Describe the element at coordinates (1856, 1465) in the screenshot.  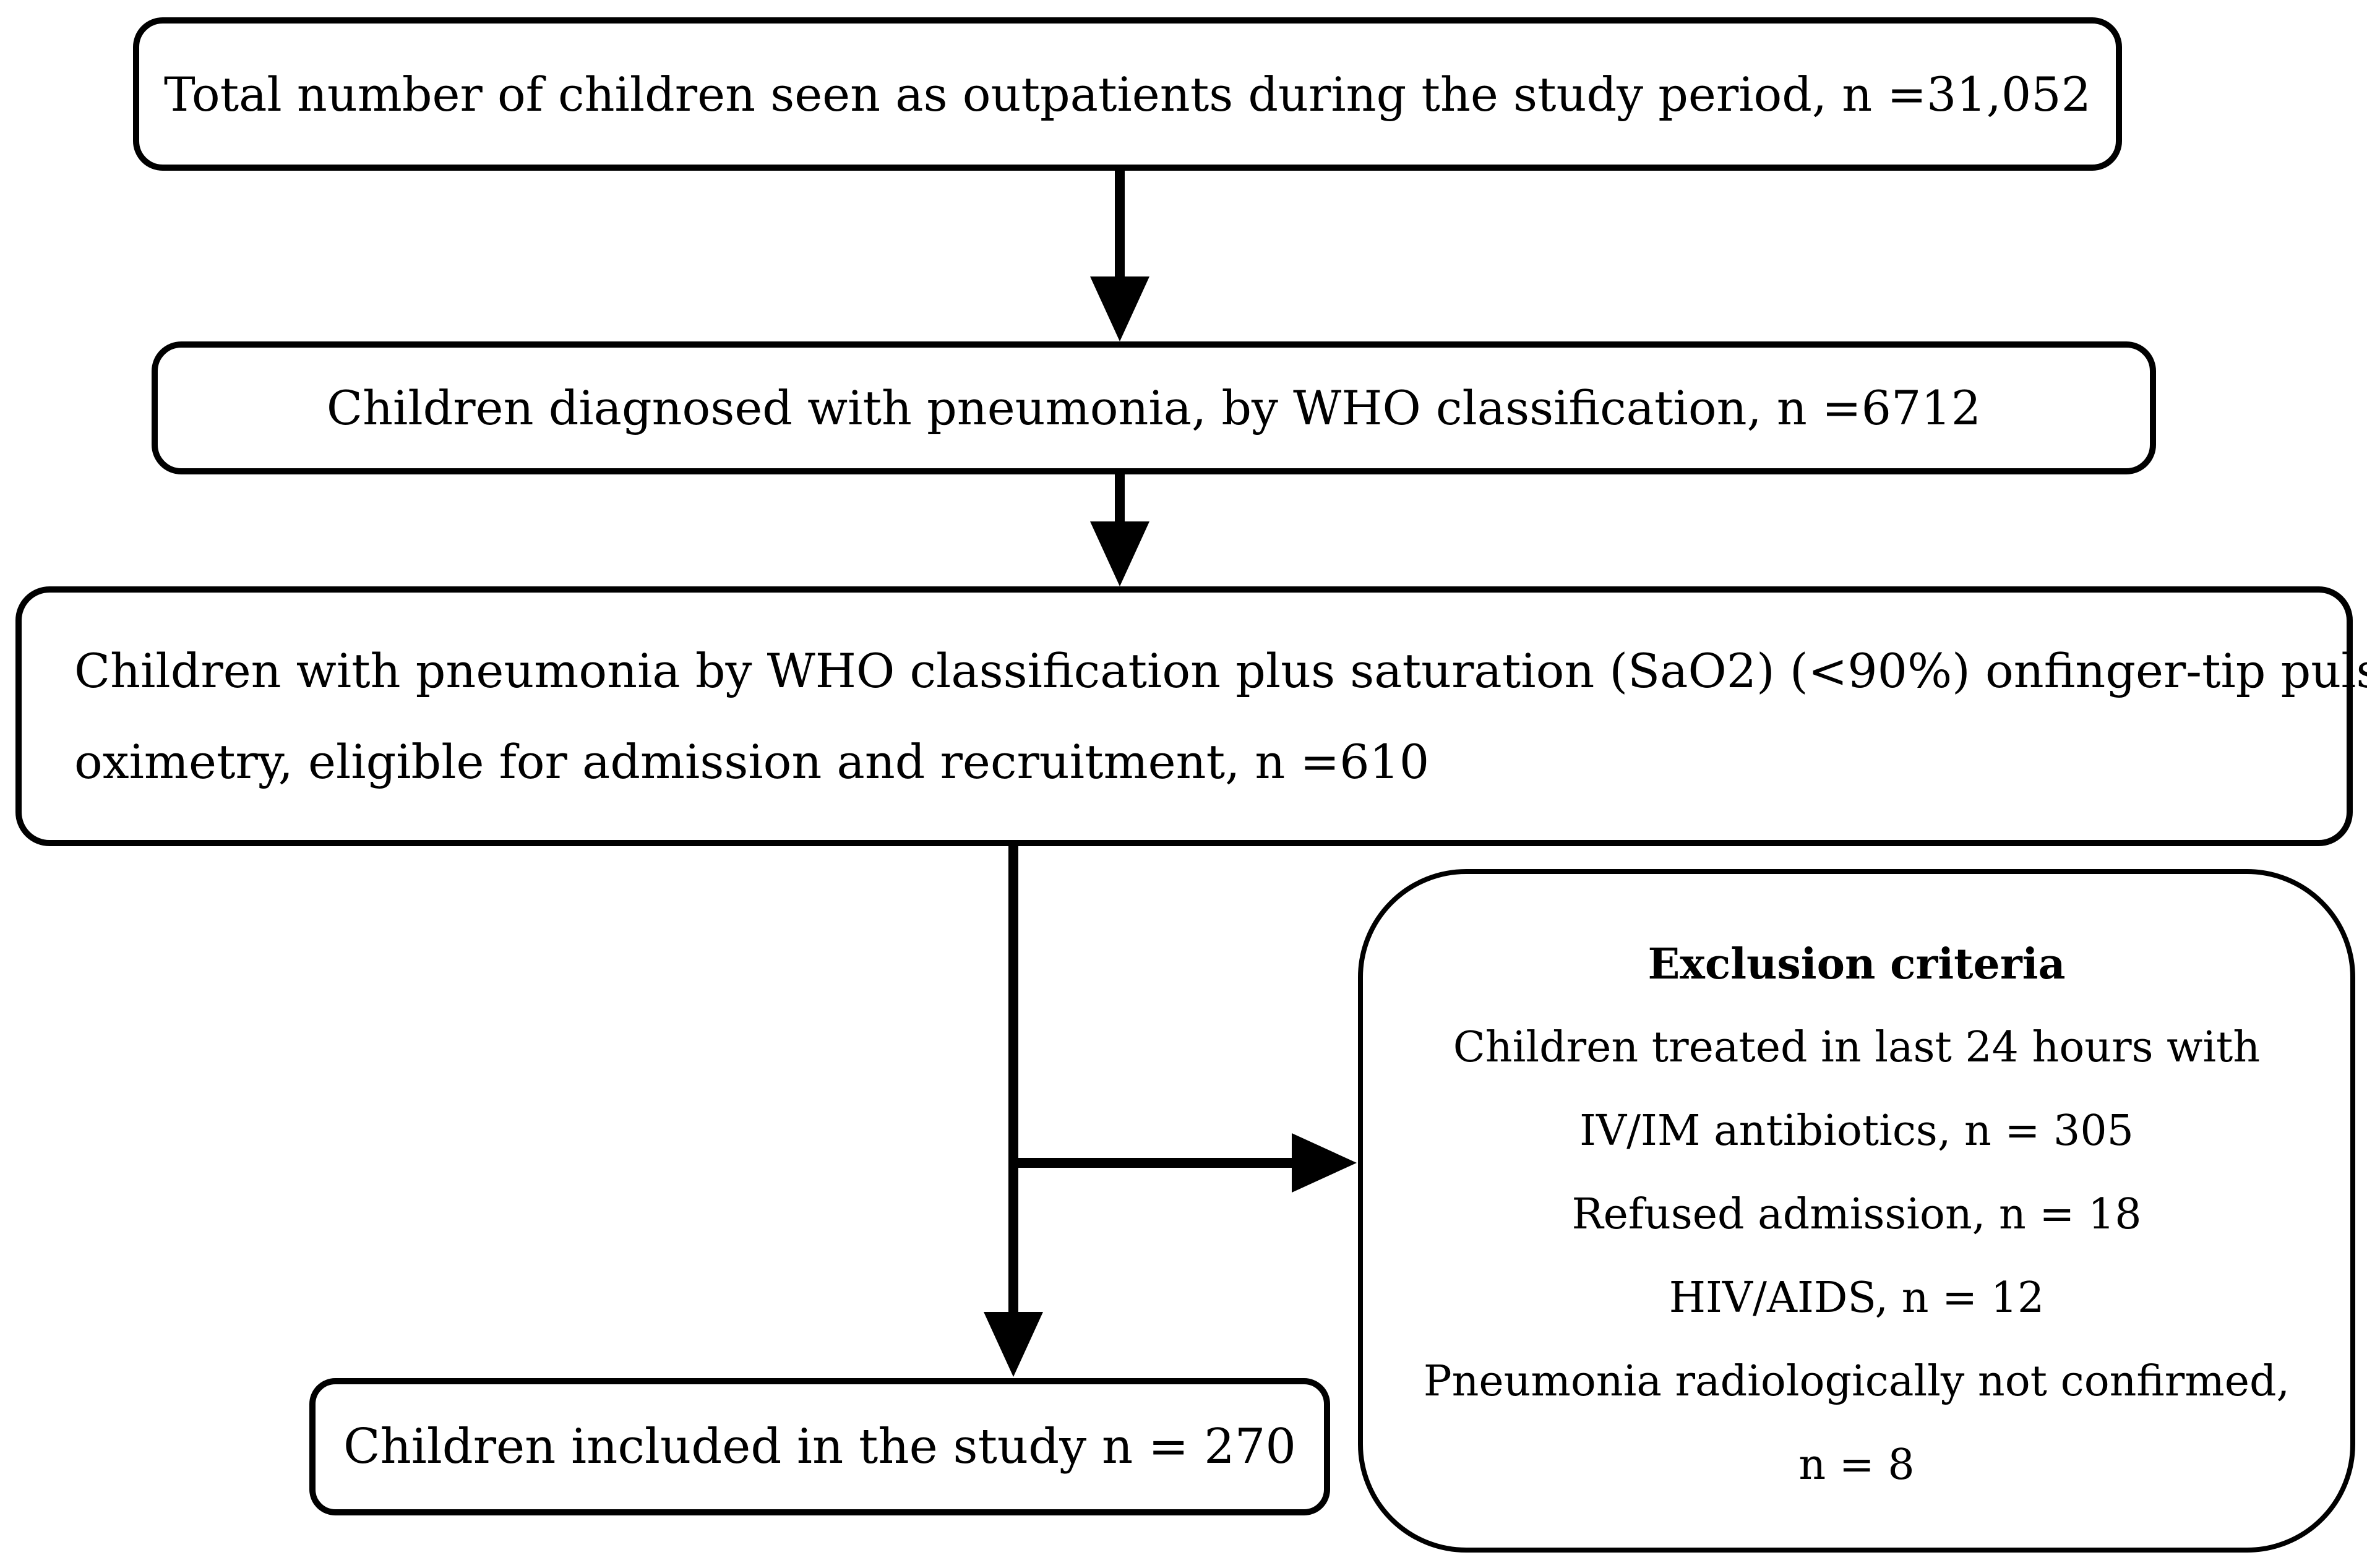
I see `exclusion-item: n = 8` at that location.